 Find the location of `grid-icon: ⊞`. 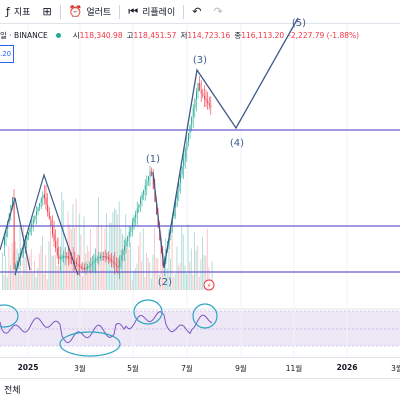

grid-icon: ⊞ is located at coordinates (47, 11).